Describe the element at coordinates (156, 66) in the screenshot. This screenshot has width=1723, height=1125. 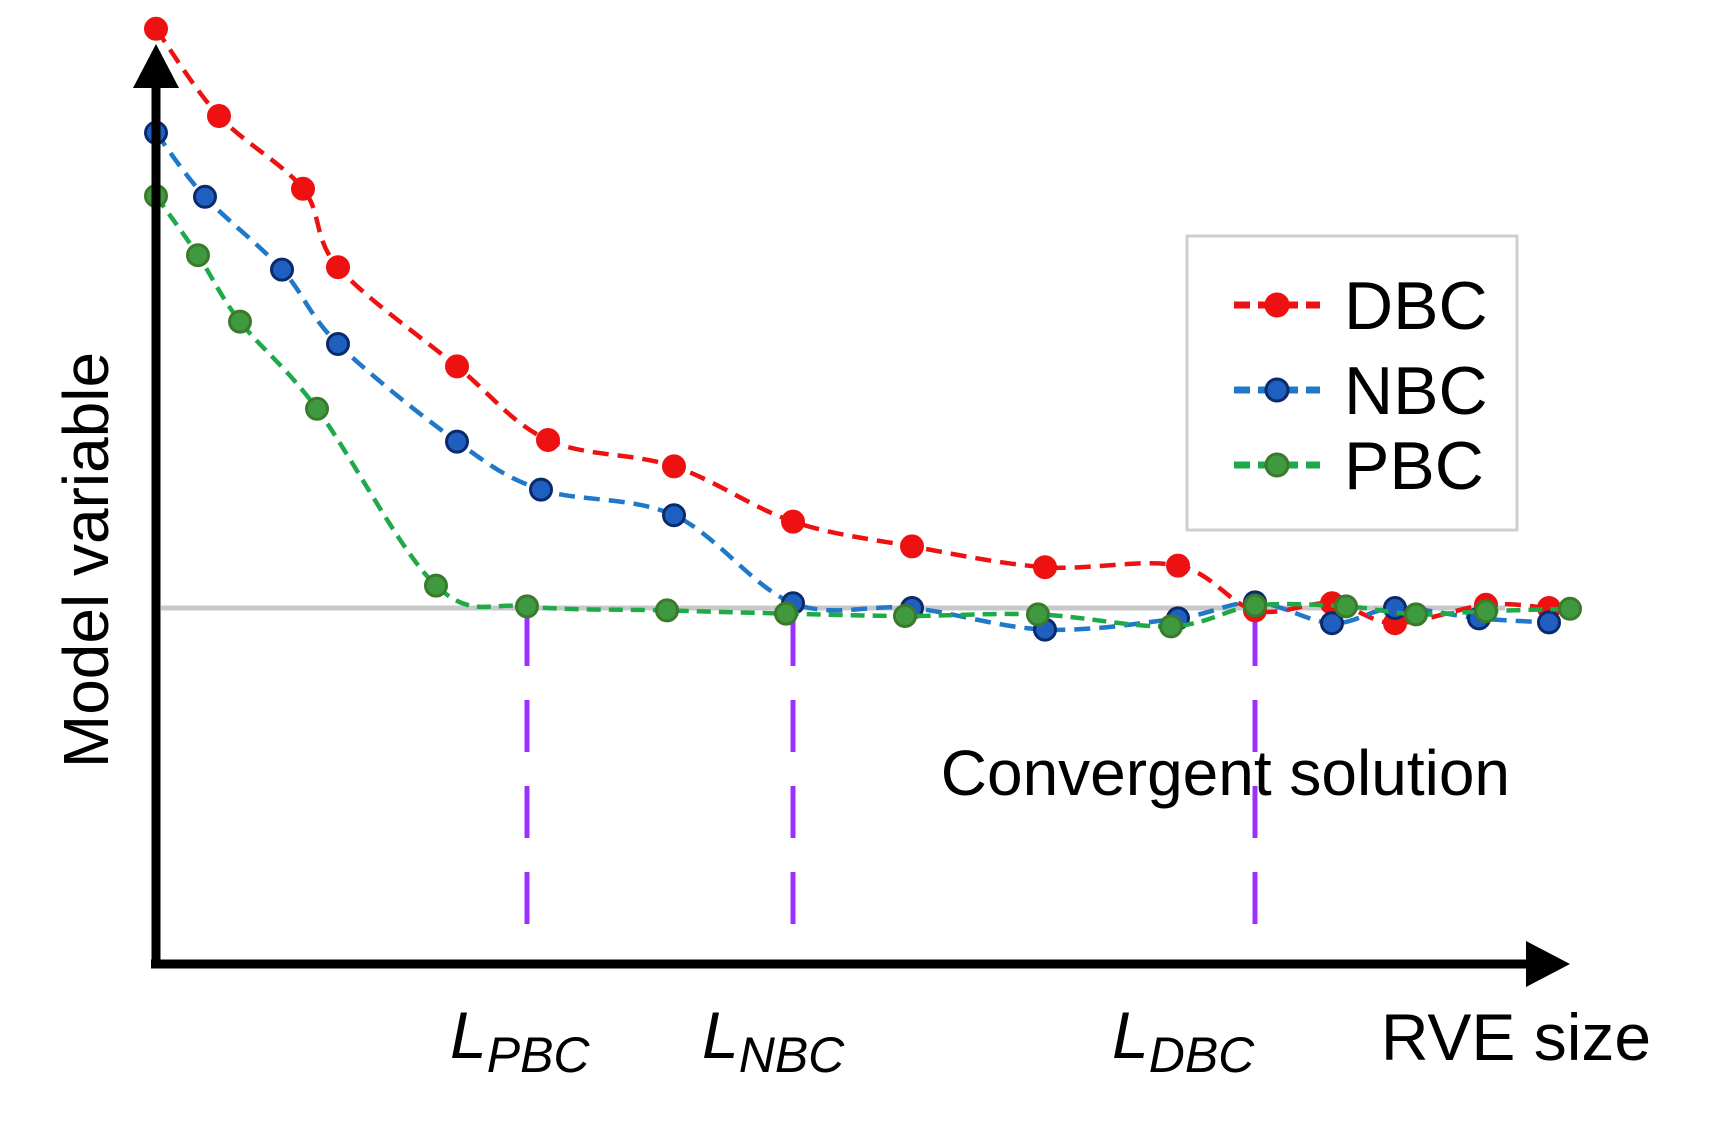
I see `y-axis-arrow-icon` at that location.